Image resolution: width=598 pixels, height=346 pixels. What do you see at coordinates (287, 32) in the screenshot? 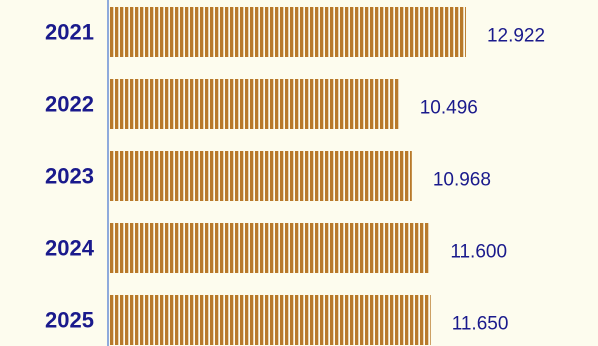
I see `bar-2021` at bounding box center [287, 32].